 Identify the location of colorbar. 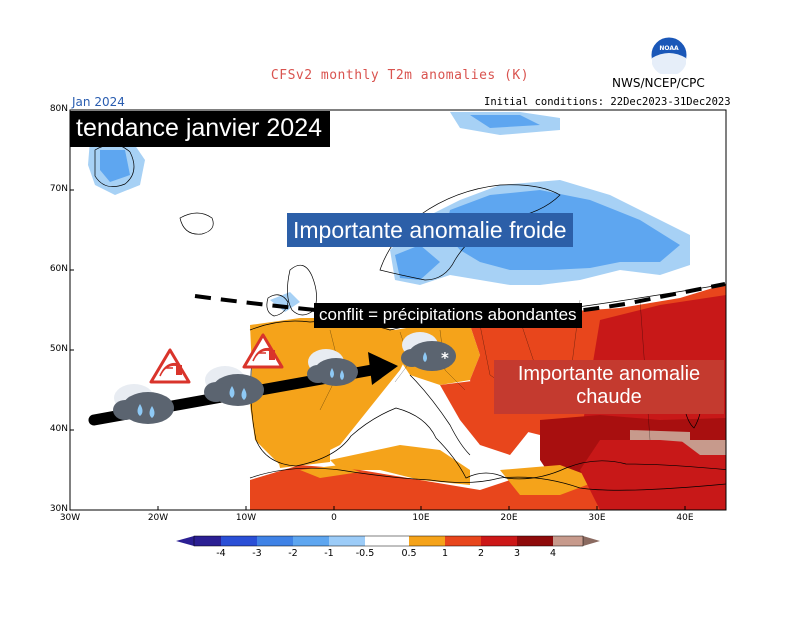
(388, 541).